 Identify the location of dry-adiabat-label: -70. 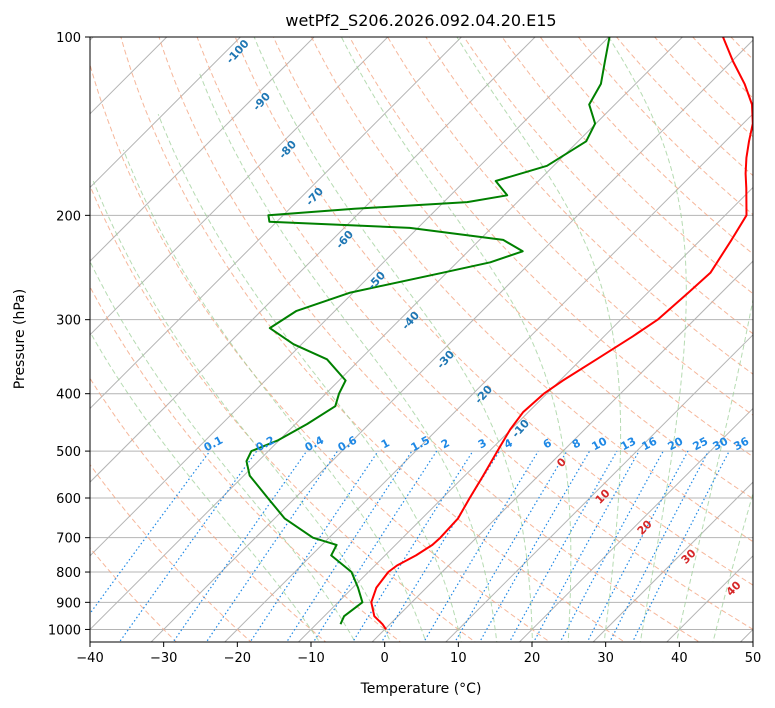
(314, 197).